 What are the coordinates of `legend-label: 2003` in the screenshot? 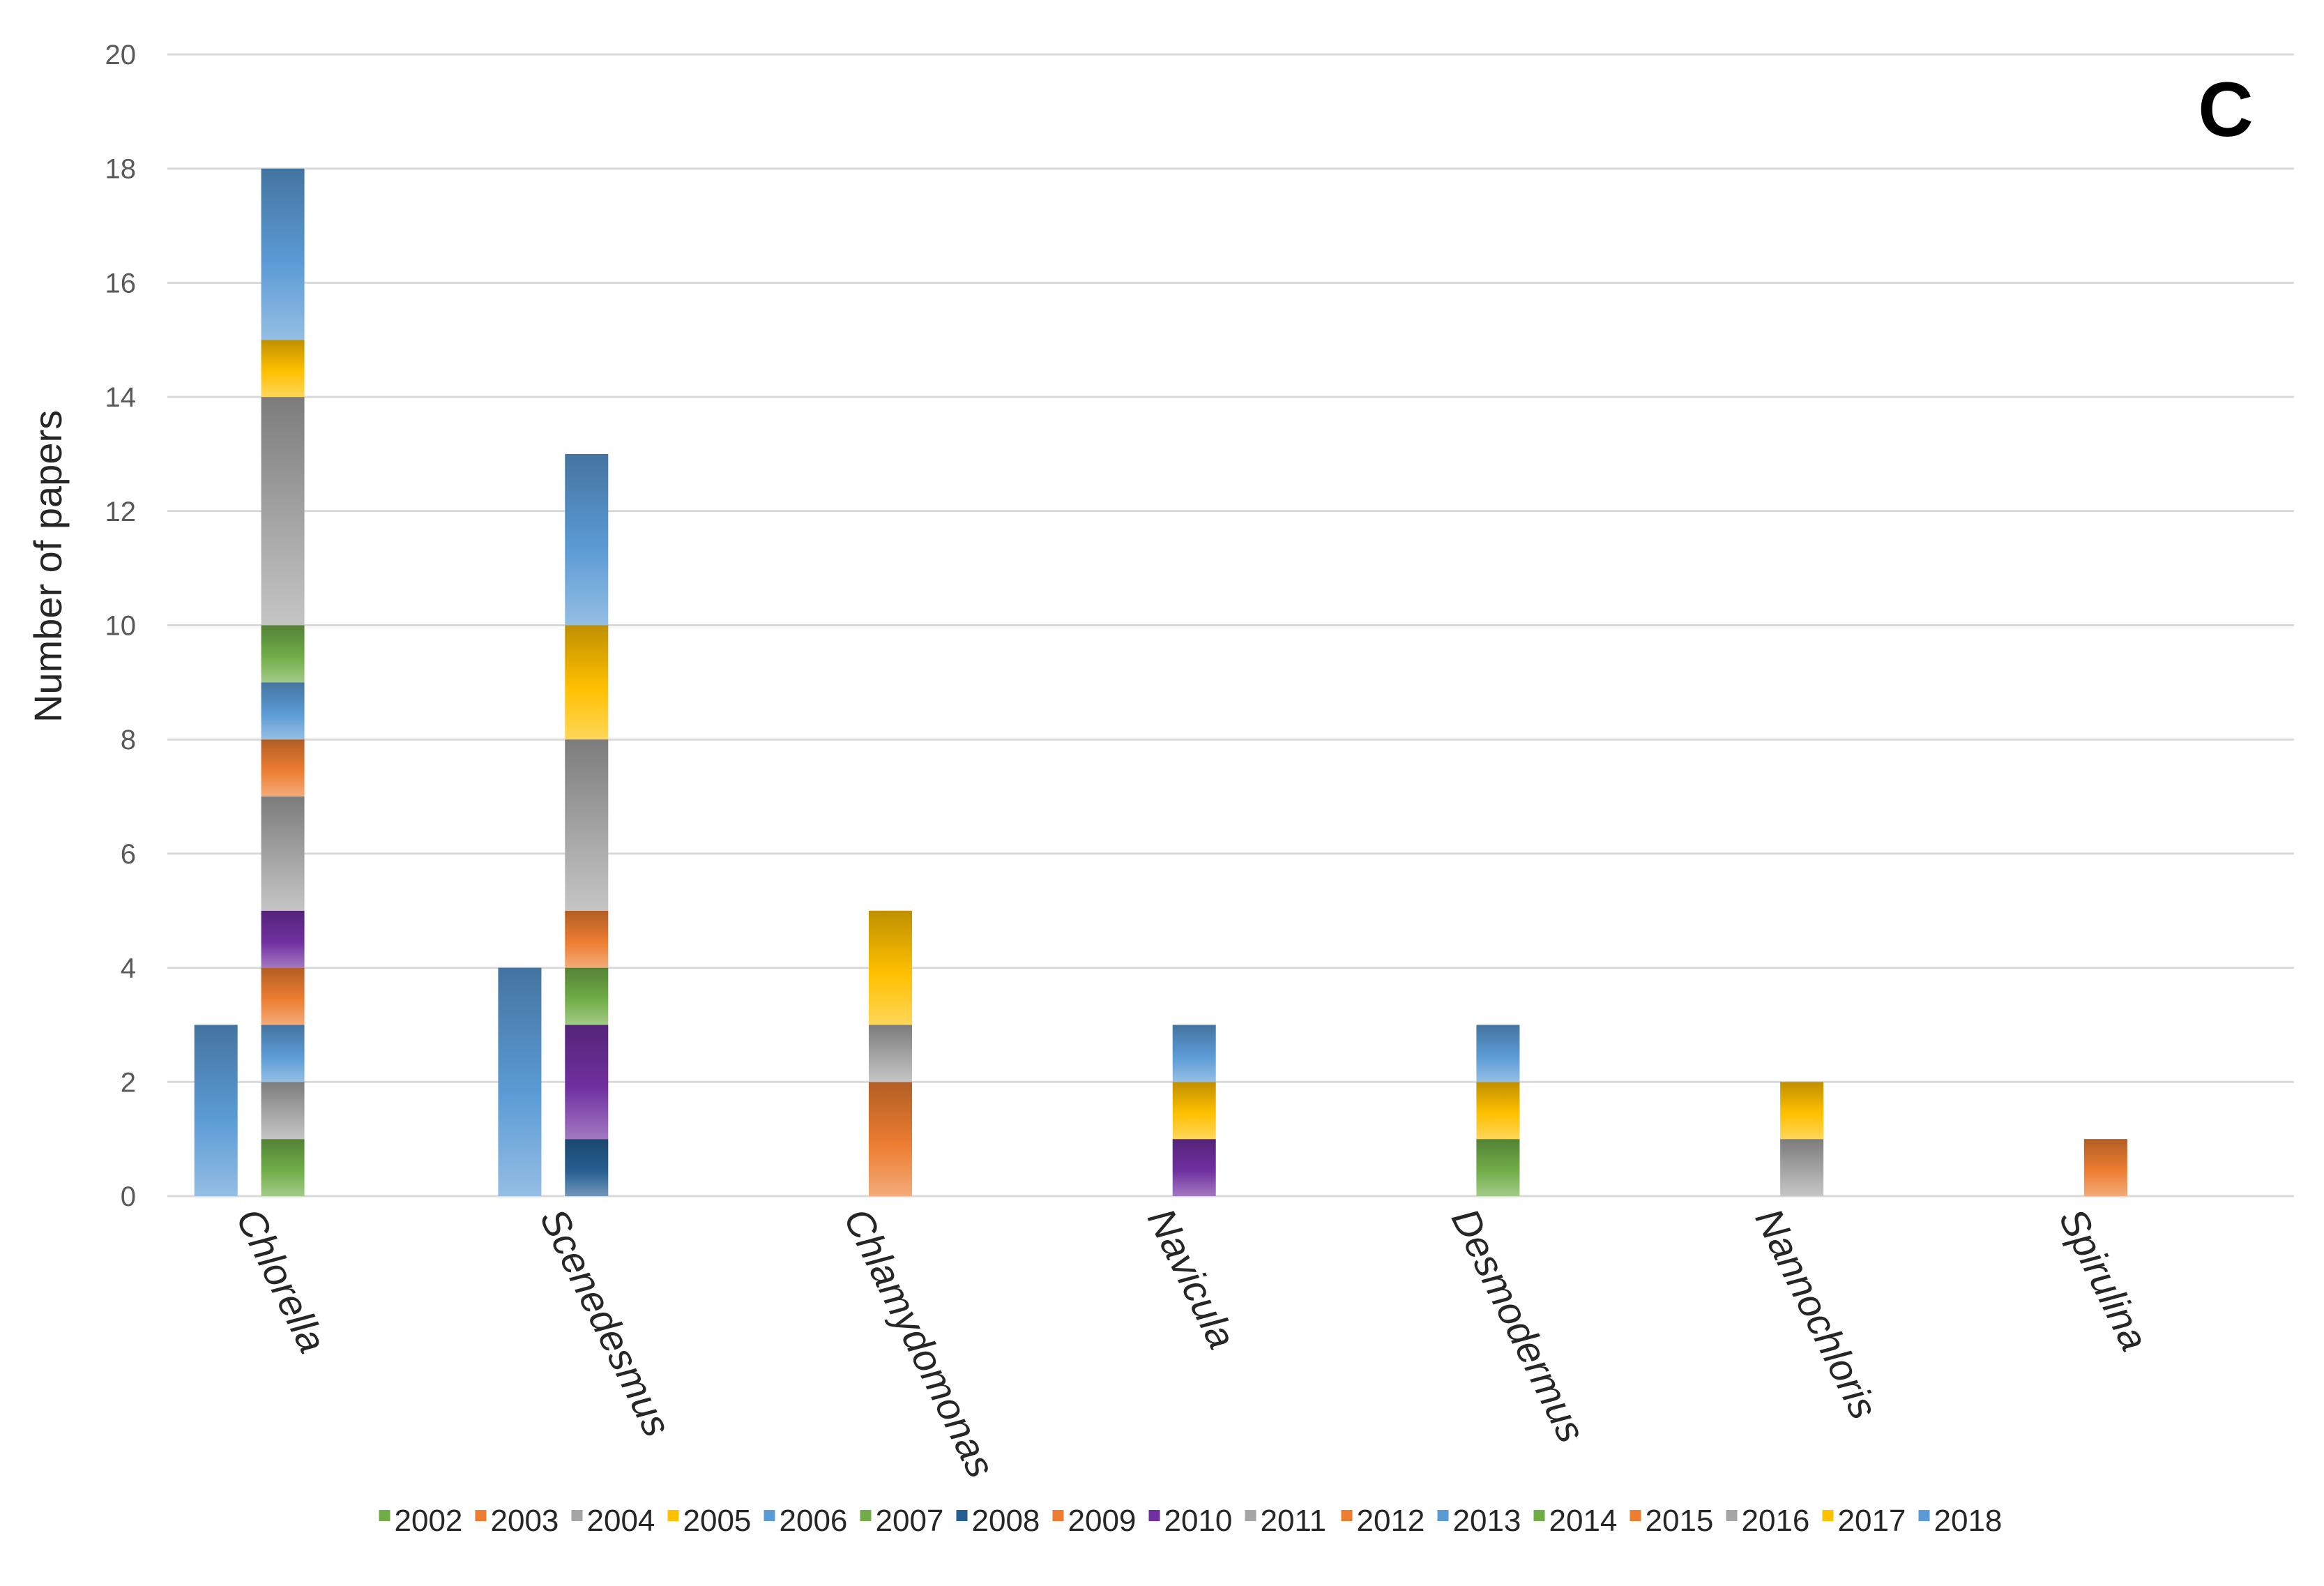 It's located at (525, 1521).